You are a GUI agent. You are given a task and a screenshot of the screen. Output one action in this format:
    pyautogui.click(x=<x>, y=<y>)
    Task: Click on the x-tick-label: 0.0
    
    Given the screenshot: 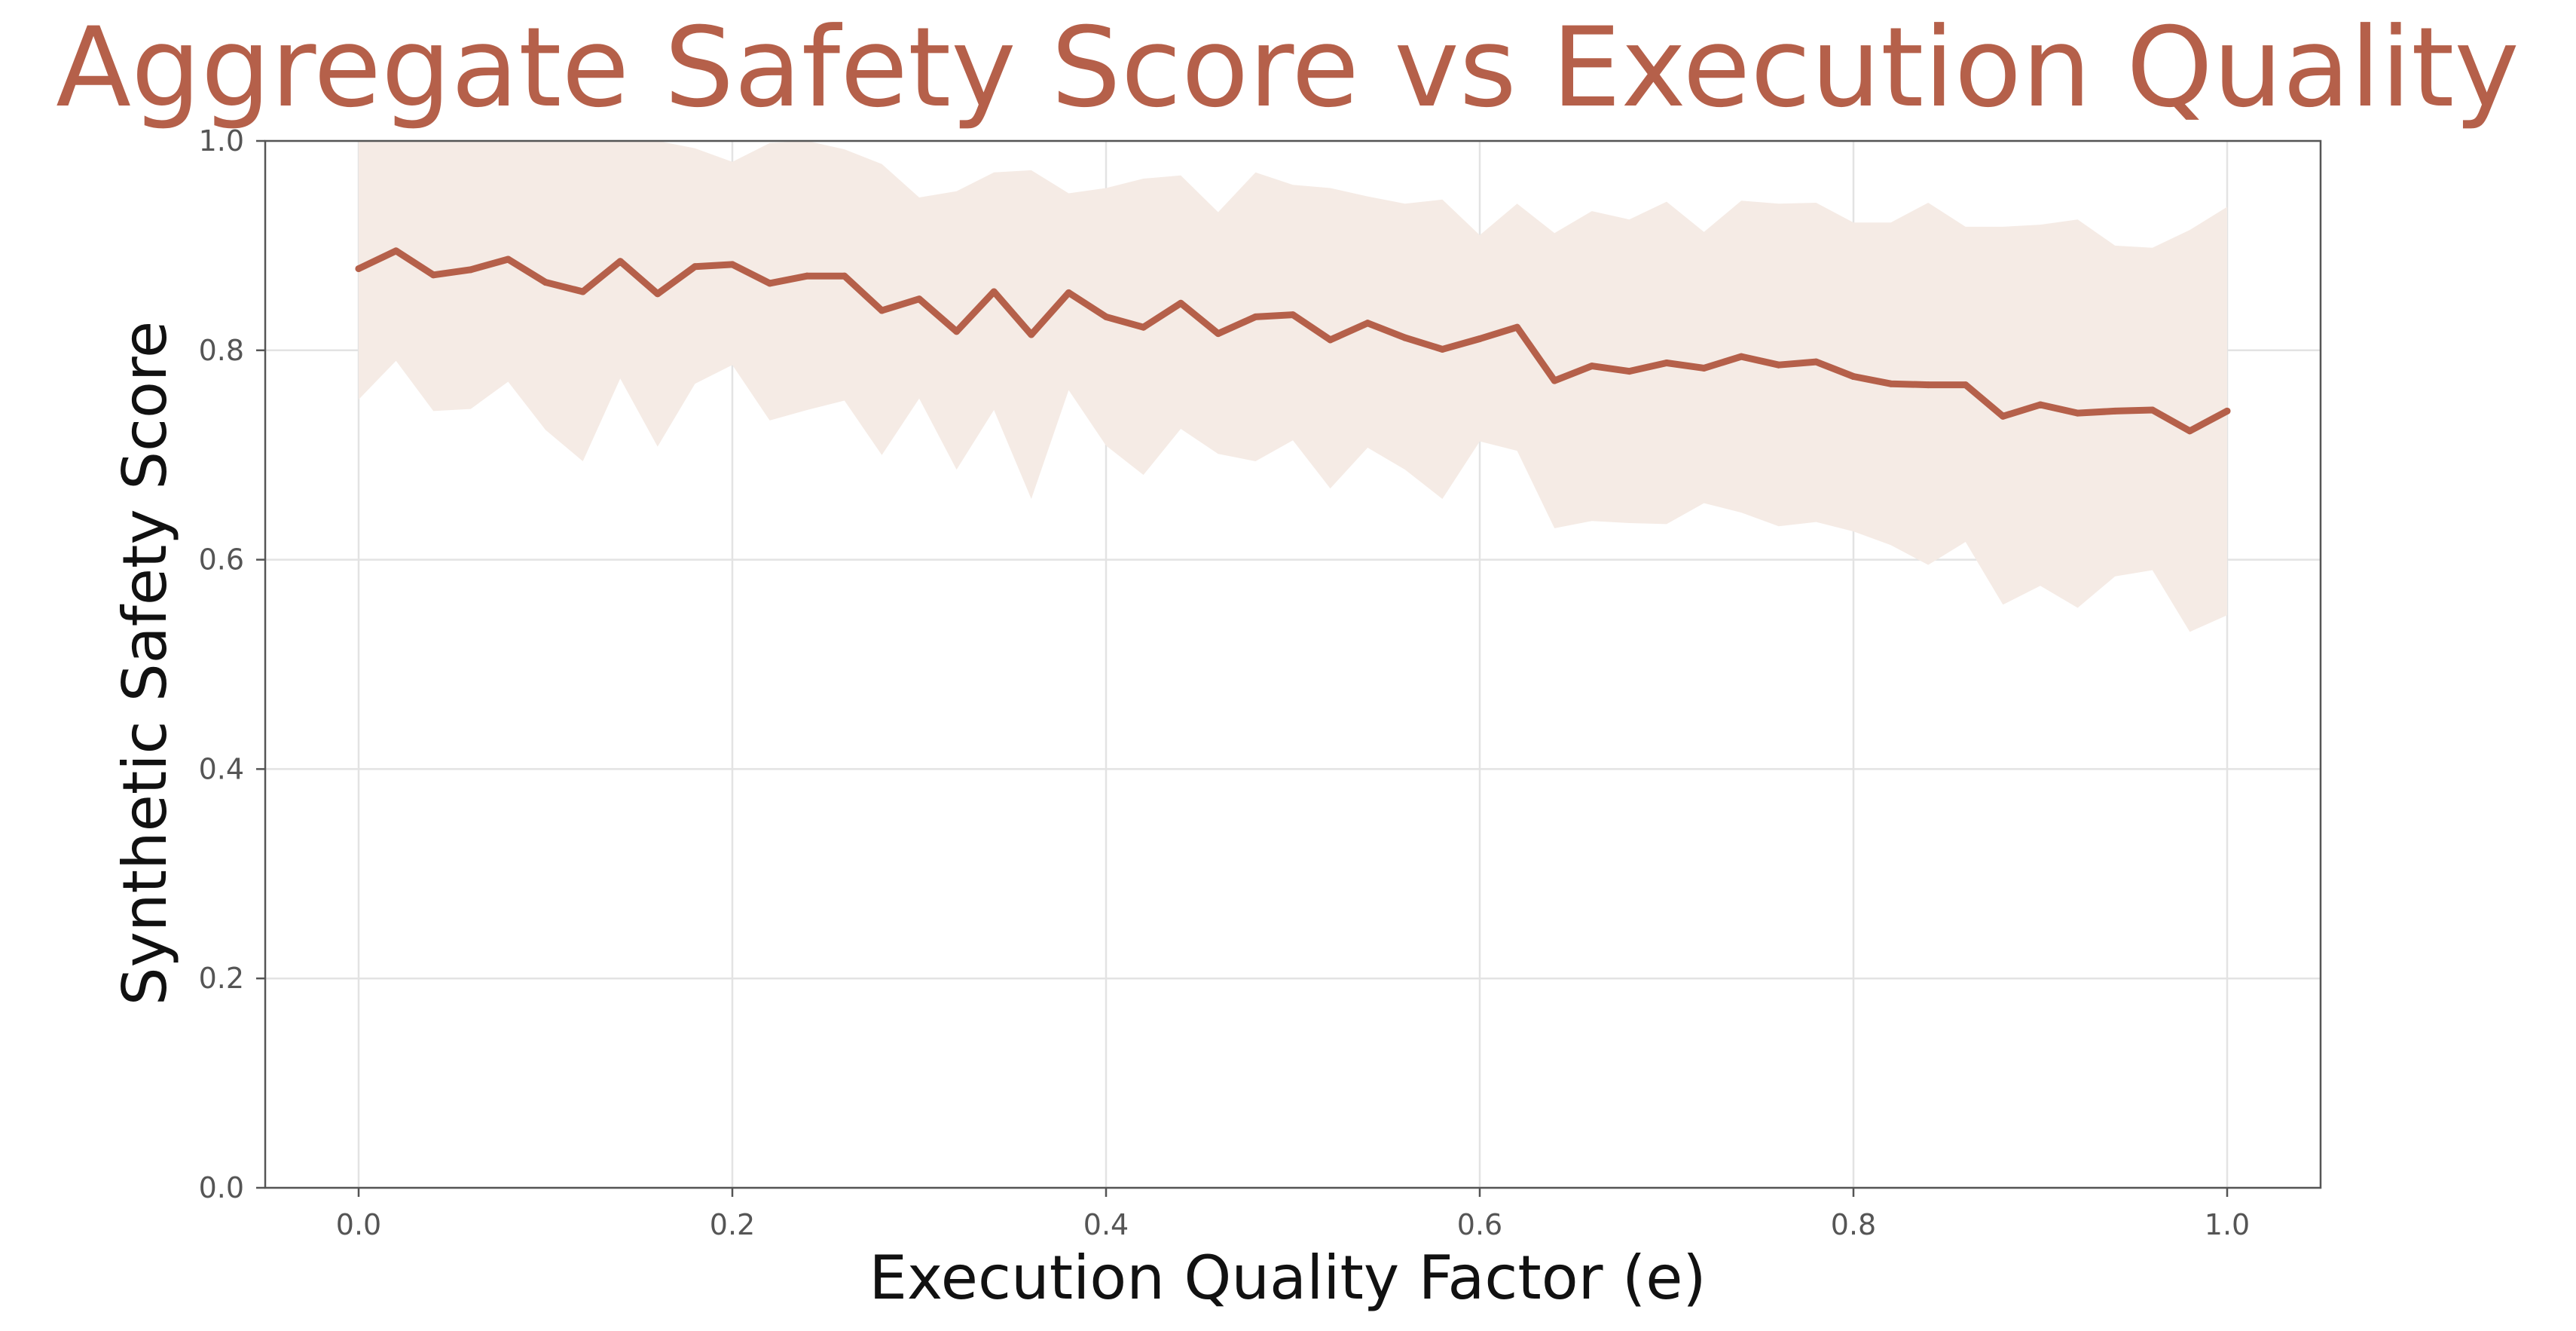 What is the action you would take?
    pyautogui.click(x=358, y=1224)
    